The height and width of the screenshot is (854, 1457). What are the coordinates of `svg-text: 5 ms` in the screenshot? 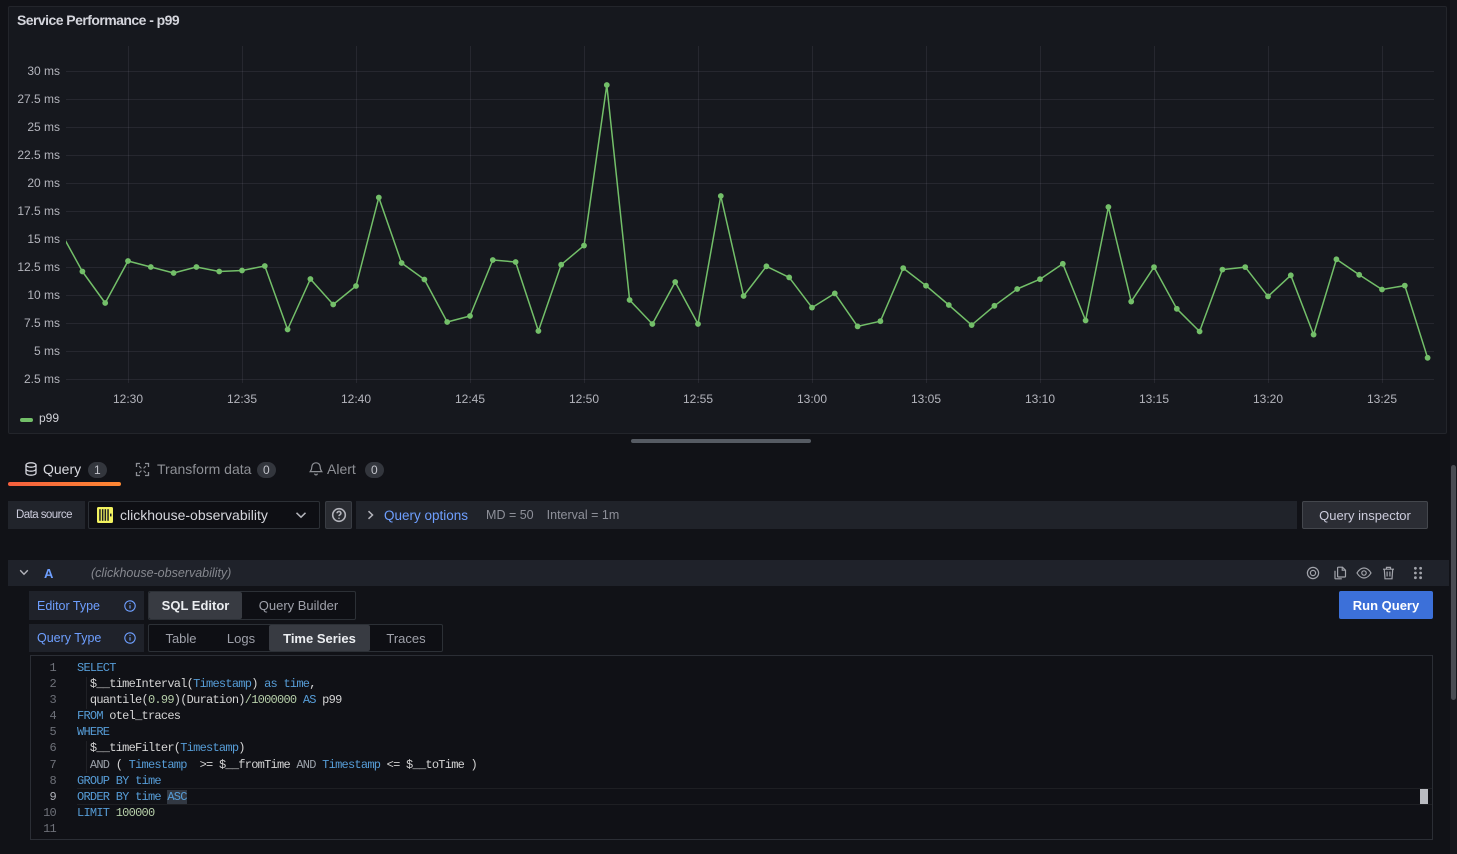 It's located at (47, 351).